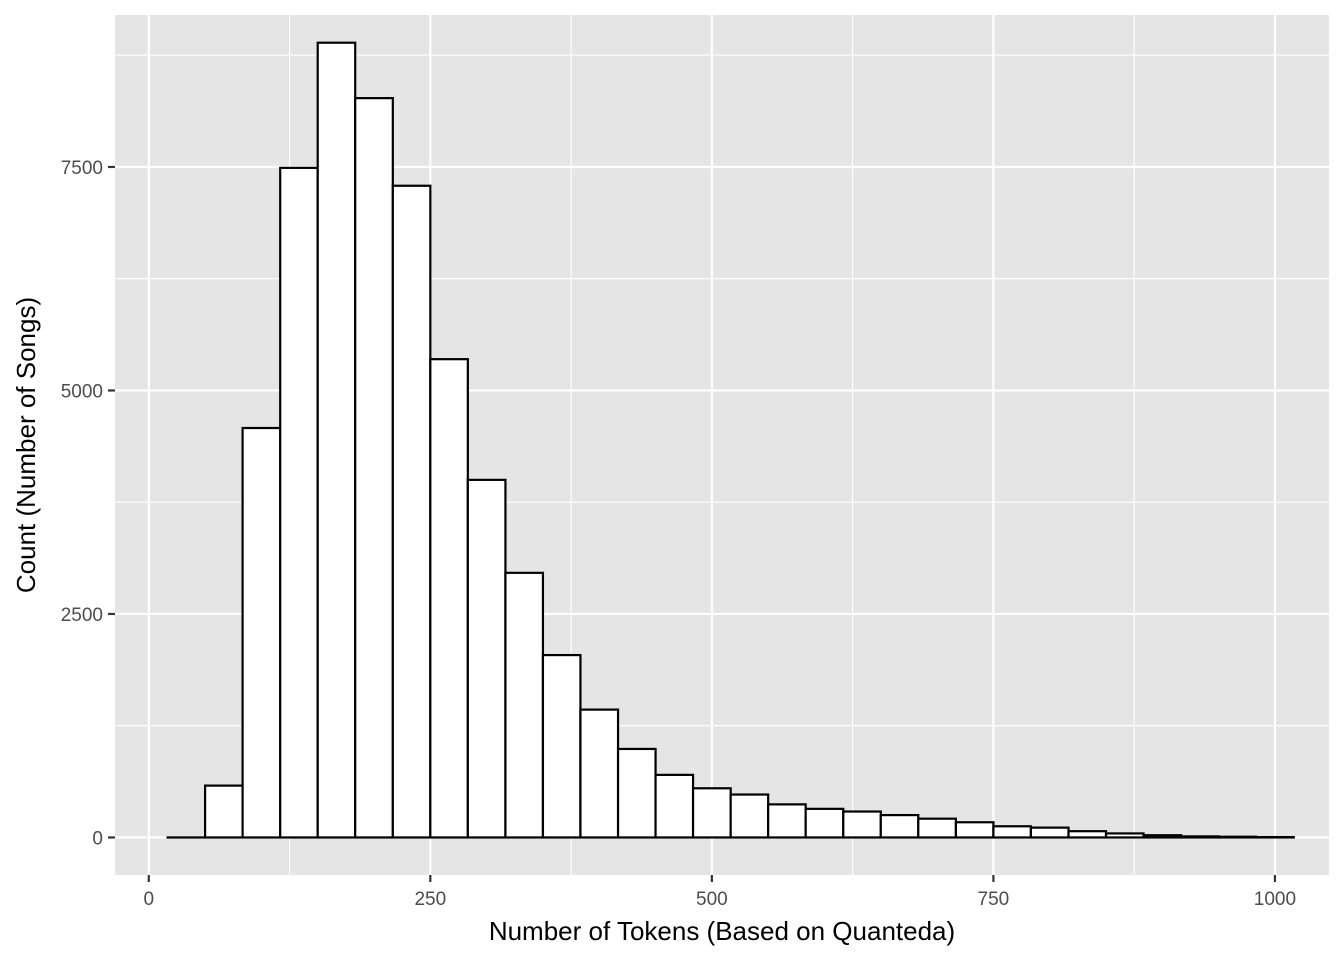 The width and height of the screenshot is (1344, 960). What do you see at coordinates (1275, 899) in the screenshot?
I see `x-tick-label: 1000` at bounding box center [1275, 899].